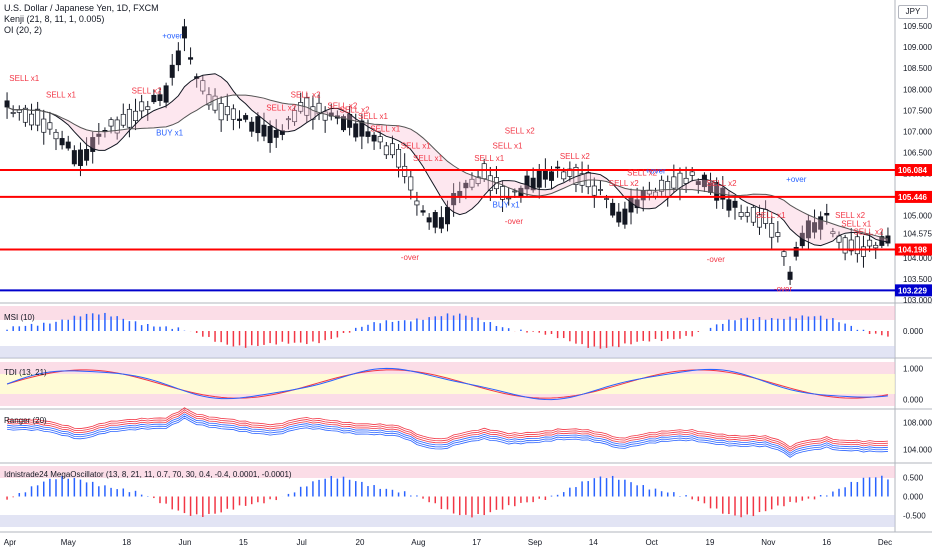 The width and height of the screenshot is (932, 550). I want to click on indicator-kenji: Kenji (21, 8, 11, 1, 0.005), so click(54, 19).